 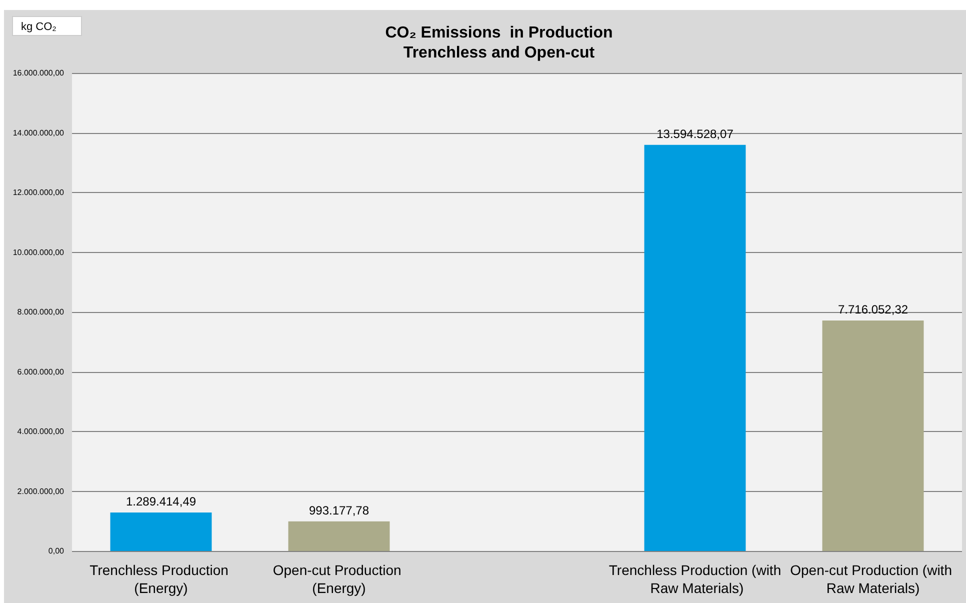 What do you see at coordinates (695, 579) in the screenshot?
I see `x-tick-label: Trenchless Production (with Raw Materials)` at bounding box center [695, 579].